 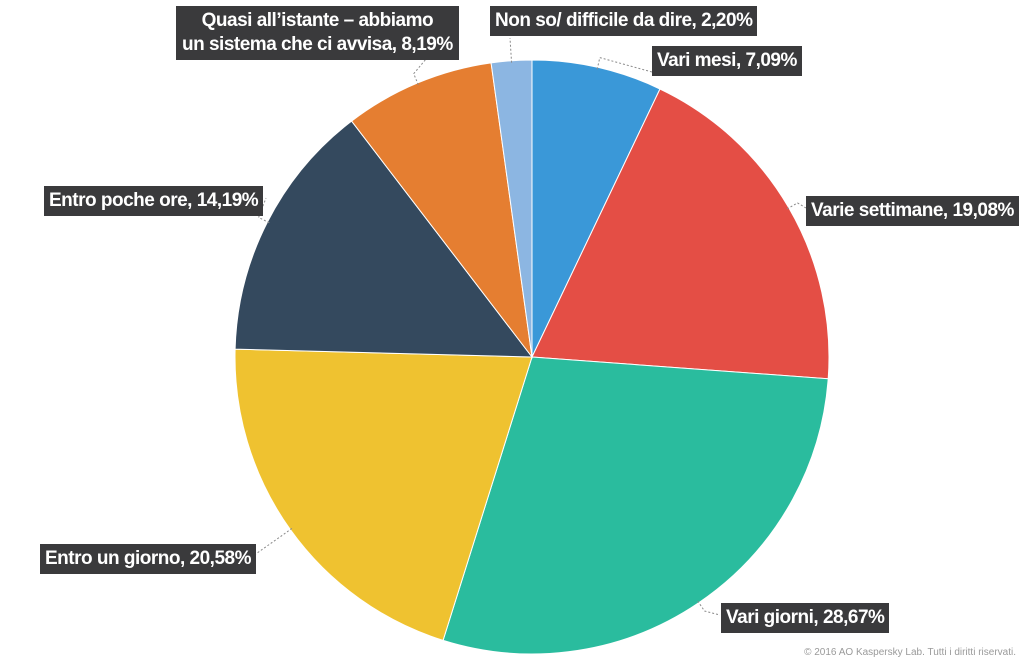 I want to click on pie-slice-vari-mesi, so click(x=596, y=208).